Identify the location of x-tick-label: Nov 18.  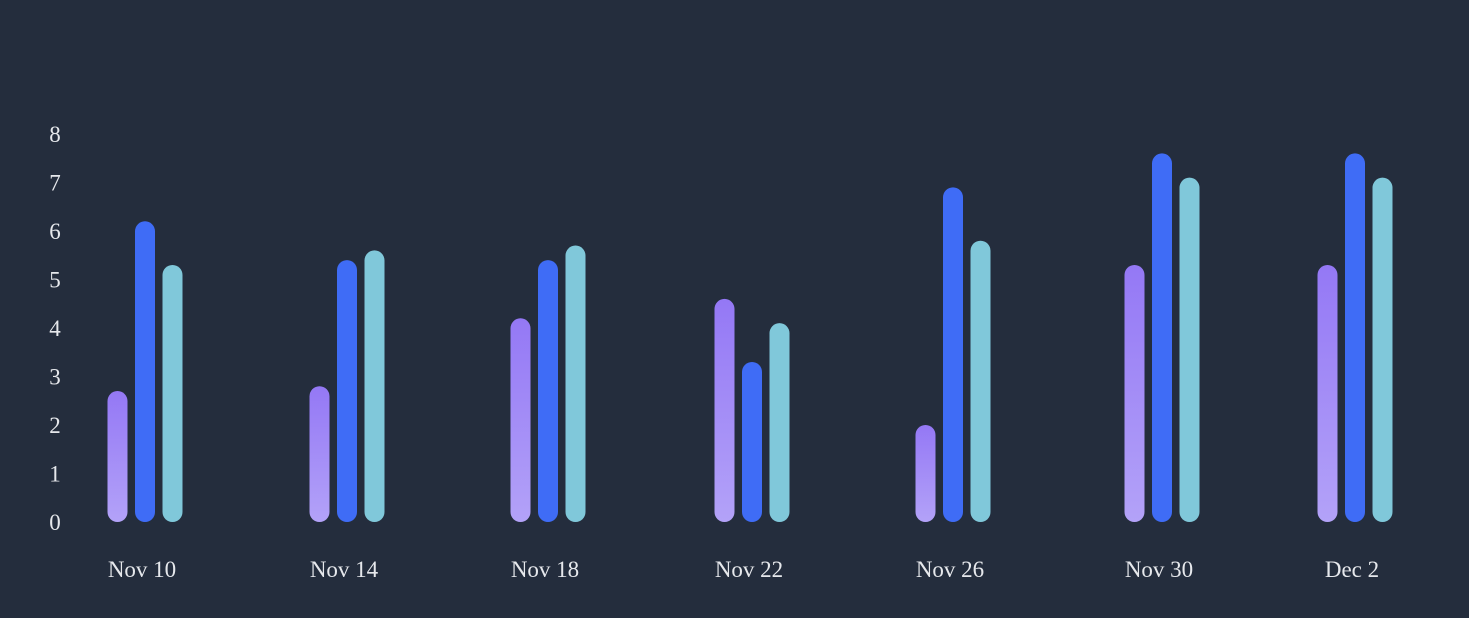
(545, 569).